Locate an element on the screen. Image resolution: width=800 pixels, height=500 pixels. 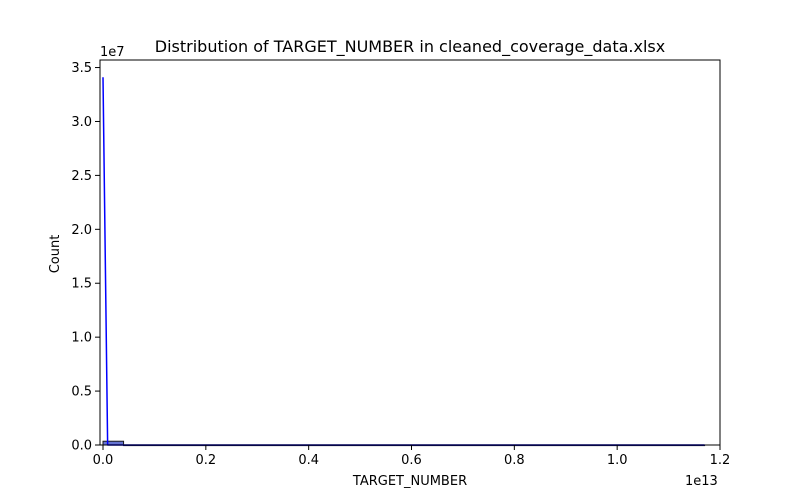
y-tick-label: 3.5 is located at coordinates (81, 68).